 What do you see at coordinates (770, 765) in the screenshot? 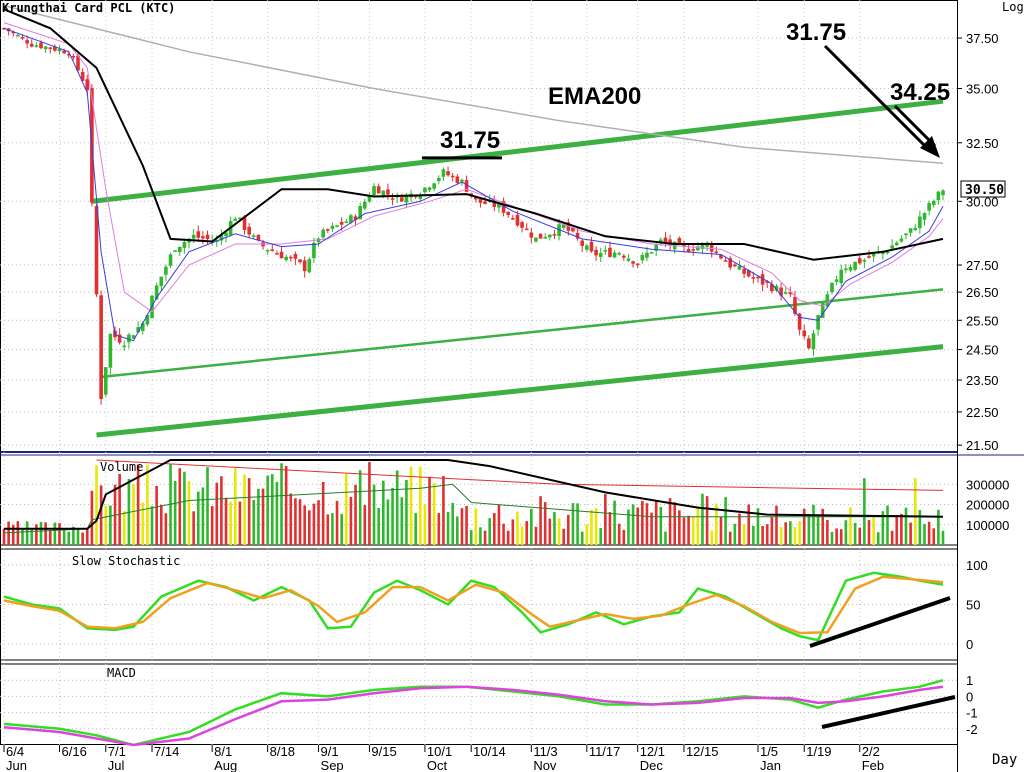
I see `month-label: Jan` at bounding box center [770, 765].